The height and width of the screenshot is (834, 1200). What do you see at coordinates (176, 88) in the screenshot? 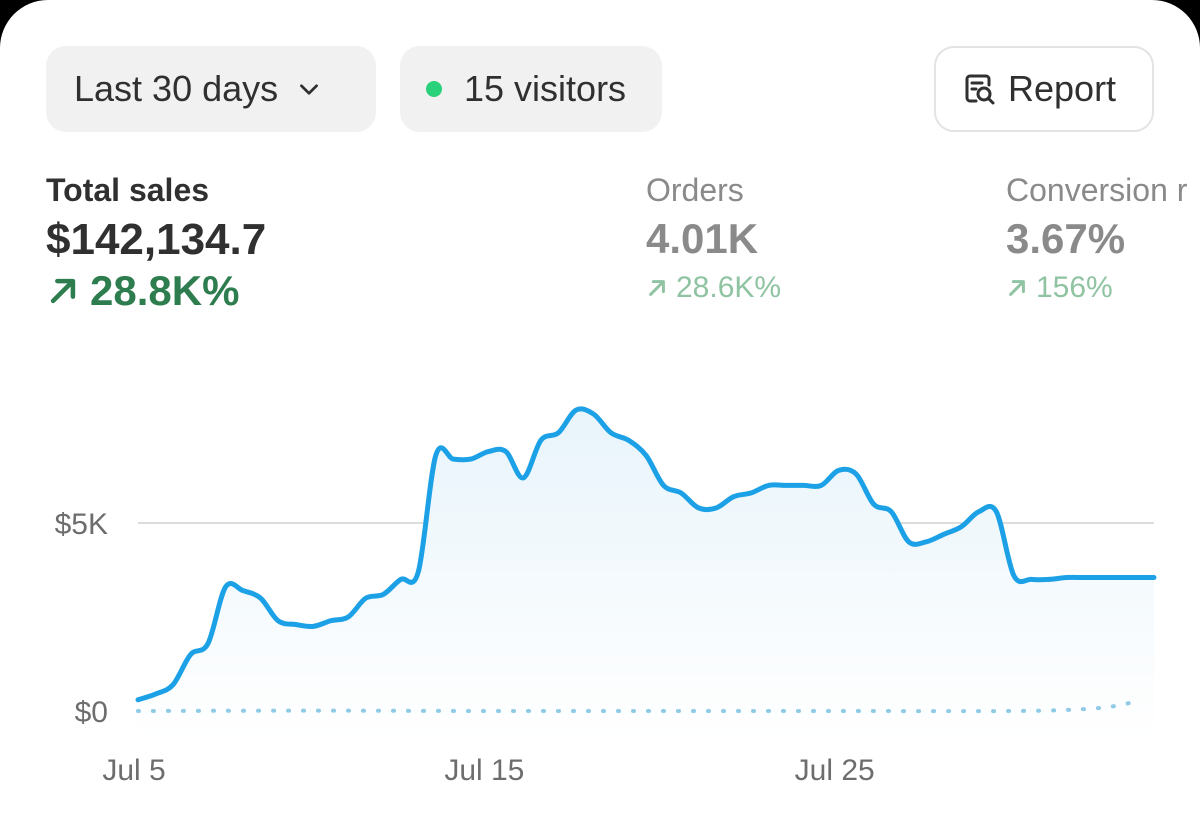
I see `date-range-label: Last 30 days` at bounding box center [176, 88].